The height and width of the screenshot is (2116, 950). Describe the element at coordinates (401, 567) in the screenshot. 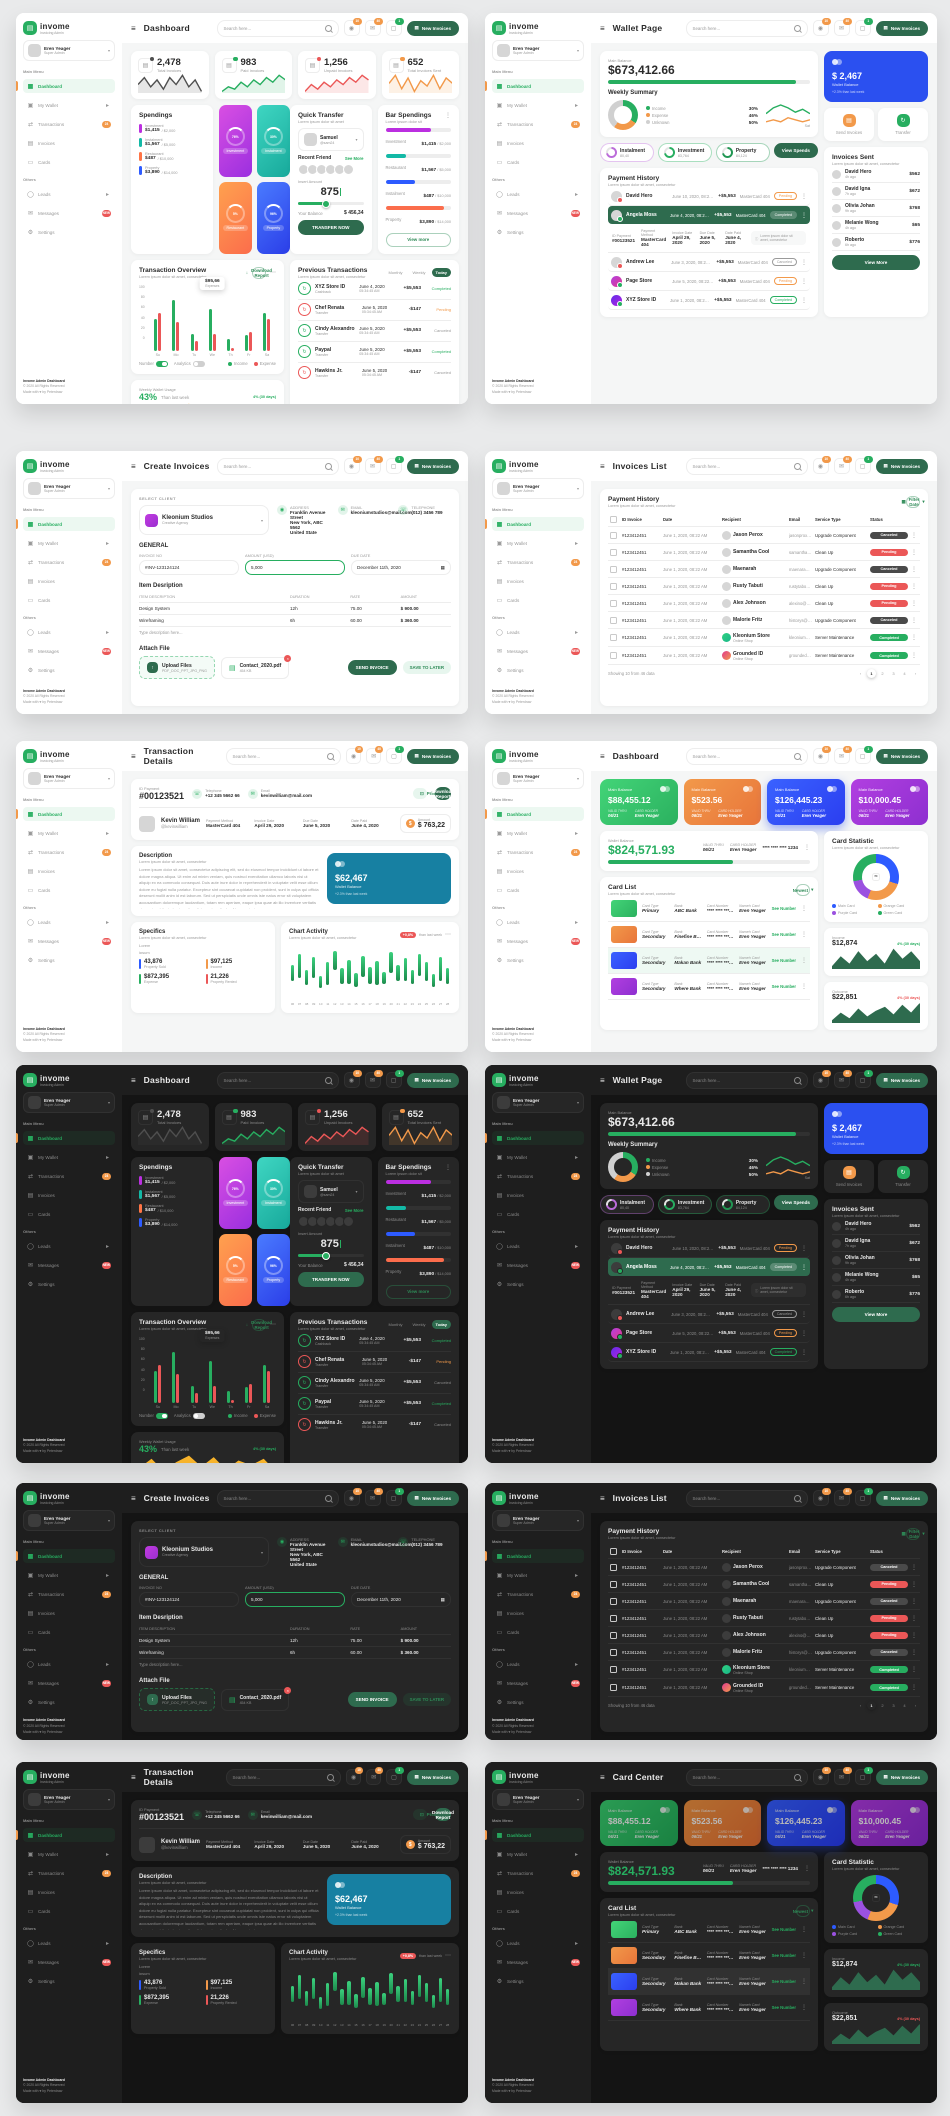

I see `field-due-date: December 11th, 2020 ▦` at that location.